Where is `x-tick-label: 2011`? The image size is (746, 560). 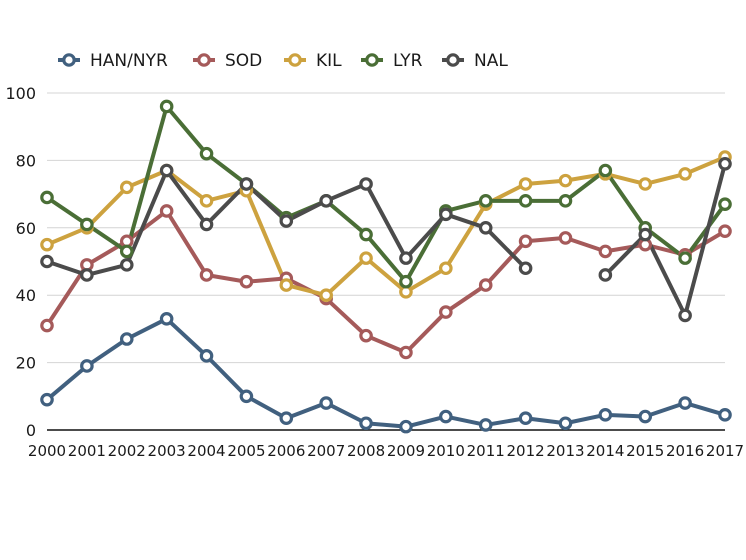 x-tick-label: 2011 is located at coordinates (486, 451).